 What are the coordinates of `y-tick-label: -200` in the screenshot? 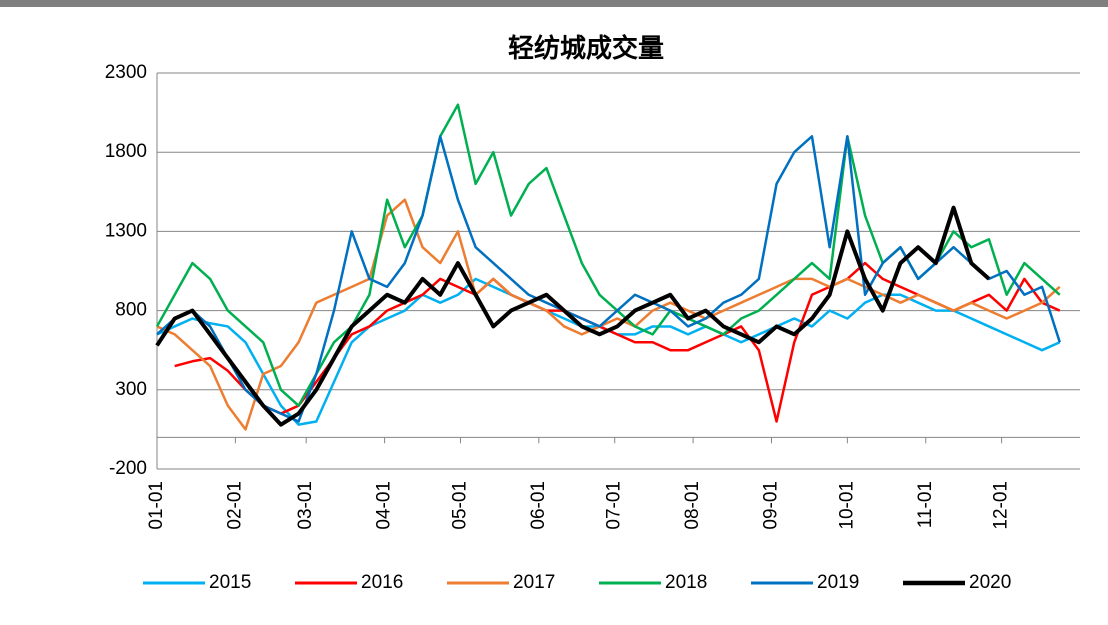 It's located at (128, 468).